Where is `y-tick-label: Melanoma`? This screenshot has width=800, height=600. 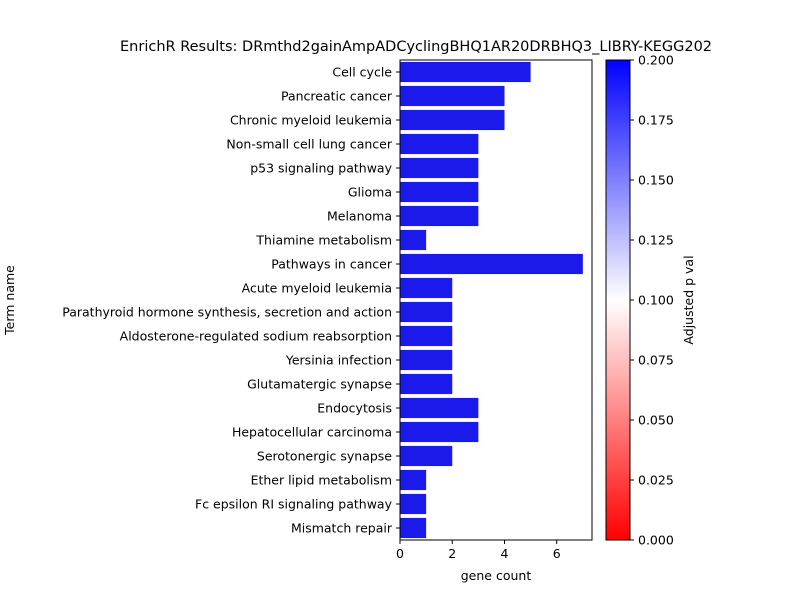
y-tick-label: Melanoma is located at coordinates (359, 216).